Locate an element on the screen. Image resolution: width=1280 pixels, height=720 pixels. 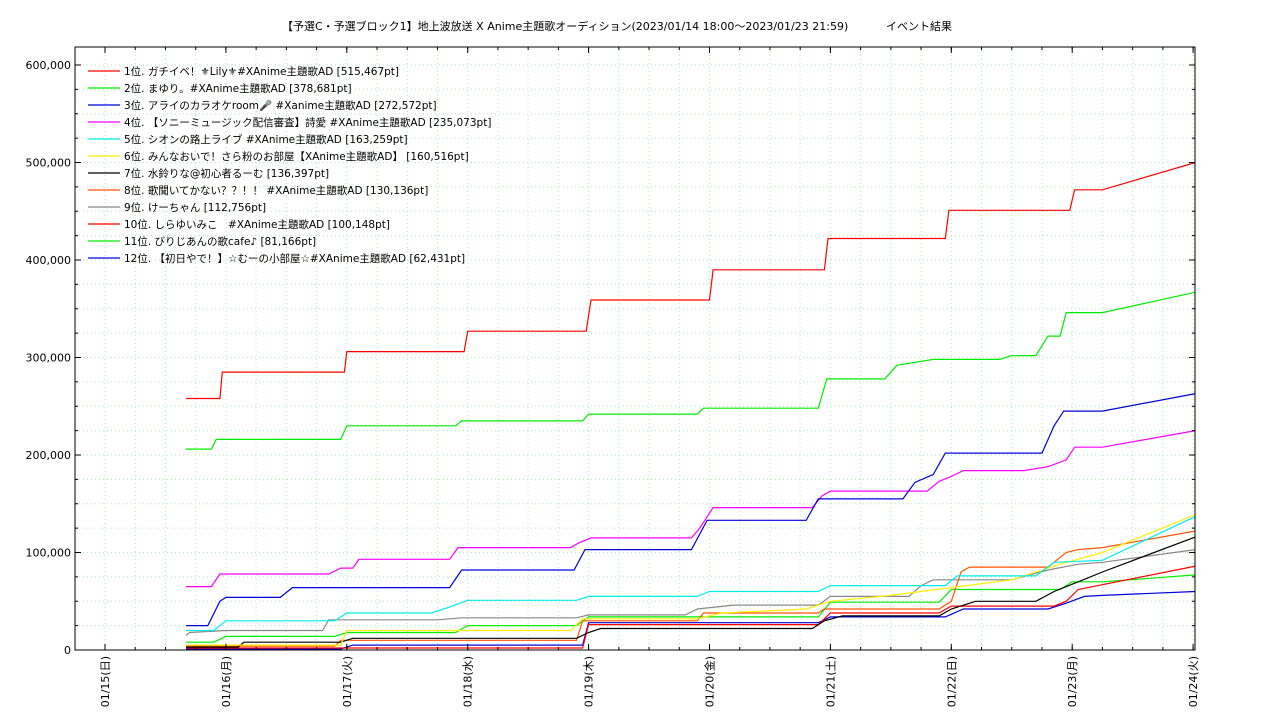
y-tick-label: 500,000 is located at coordinates (49, 163).